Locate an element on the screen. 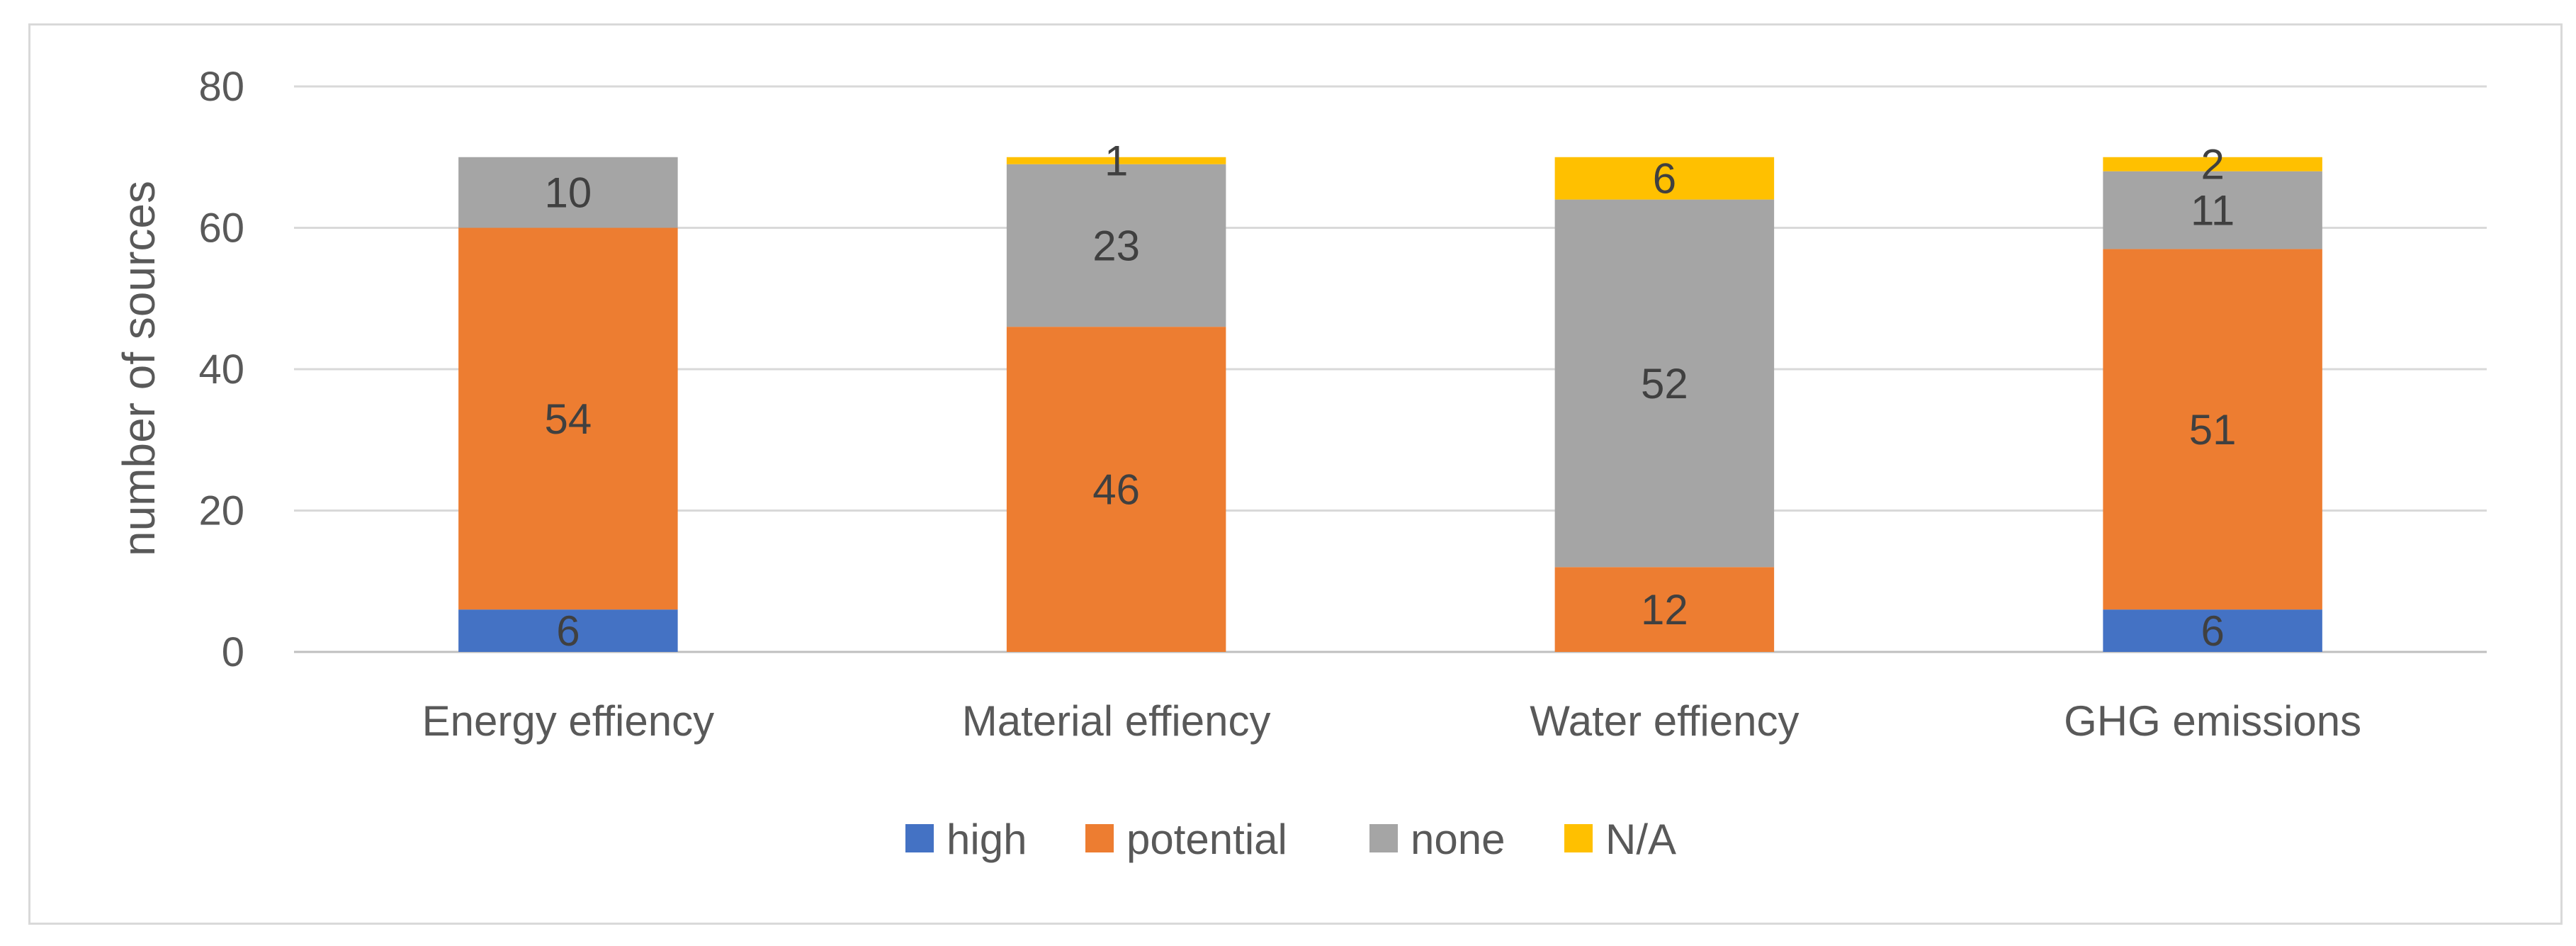  category-label: GHG emissions is located at coordinates (2212, 721).